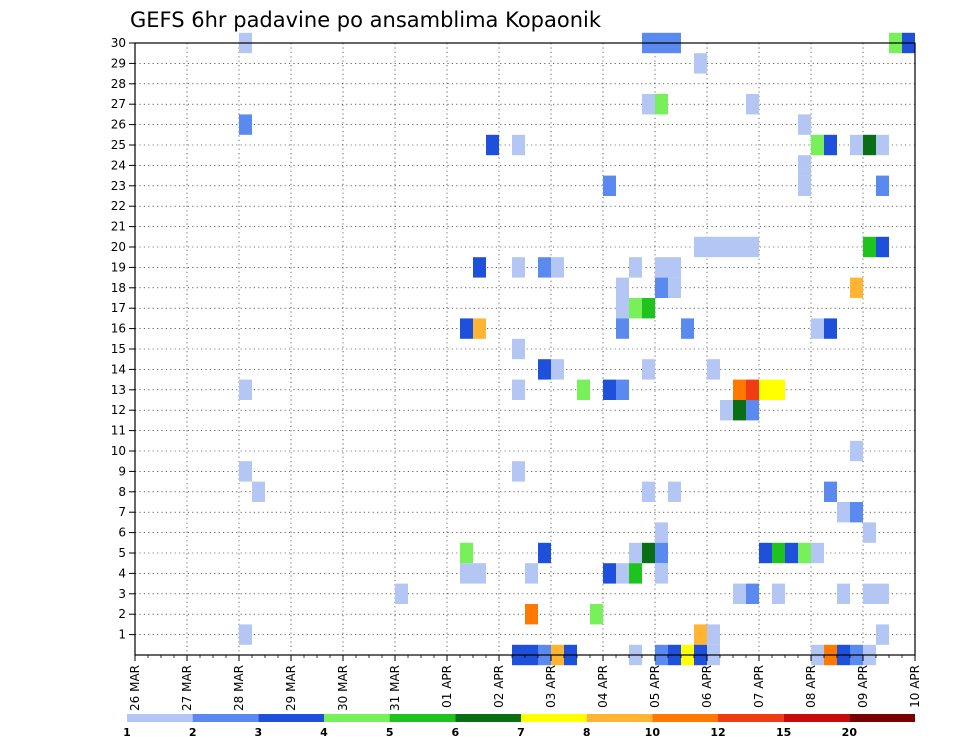 This screenshot has width=960, height=742. Describe the element at coordinates (603, 686) in the screenshot. I see `x-tick-label: 04 APR` at that location.